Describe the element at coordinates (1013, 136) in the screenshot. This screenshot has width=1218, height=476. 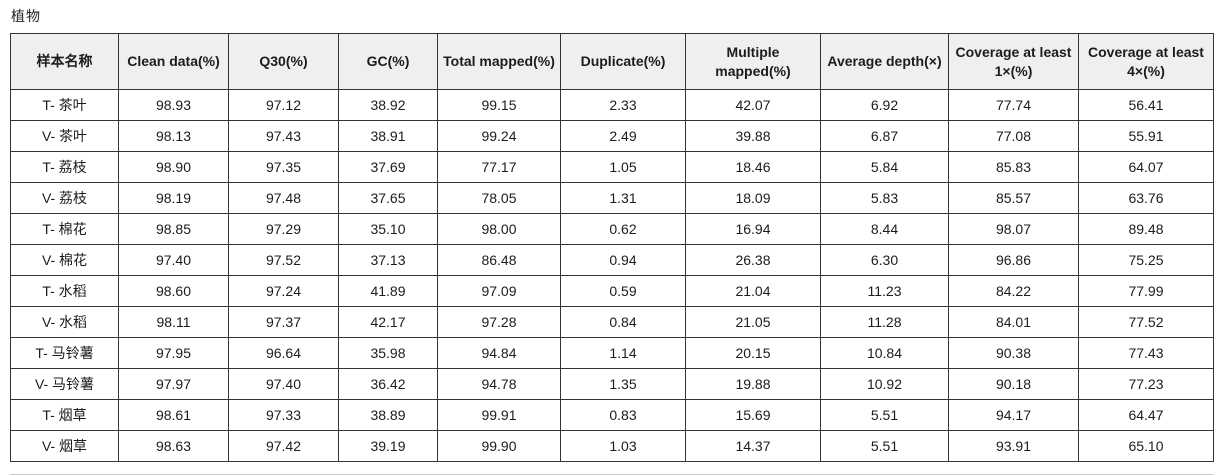
I see `value-cell: 77.08` at that location.